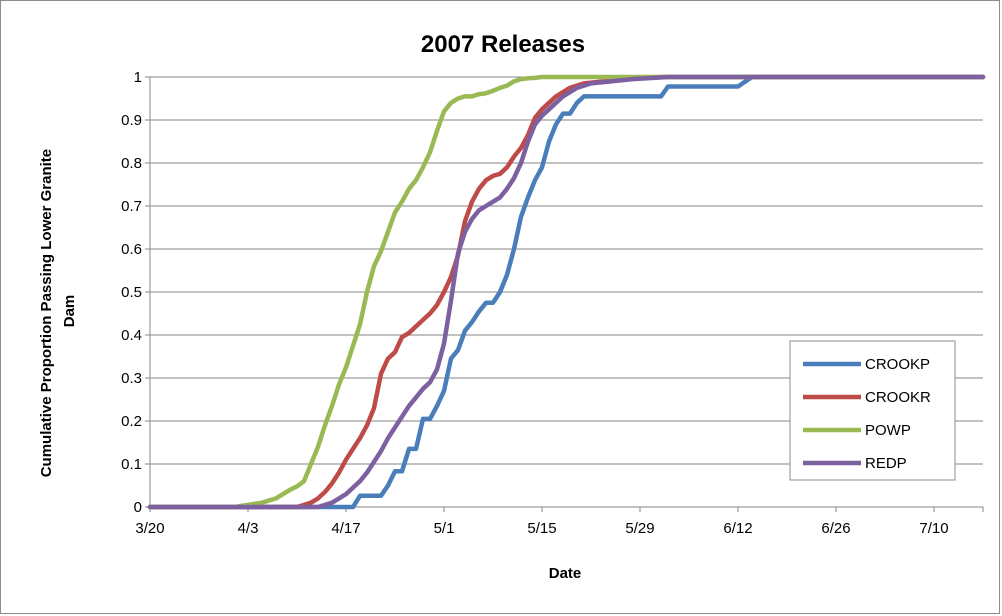 This screenshot has width=1002, height=616. I want to click on chart-title: 2007 Releases, so click(503, 44).